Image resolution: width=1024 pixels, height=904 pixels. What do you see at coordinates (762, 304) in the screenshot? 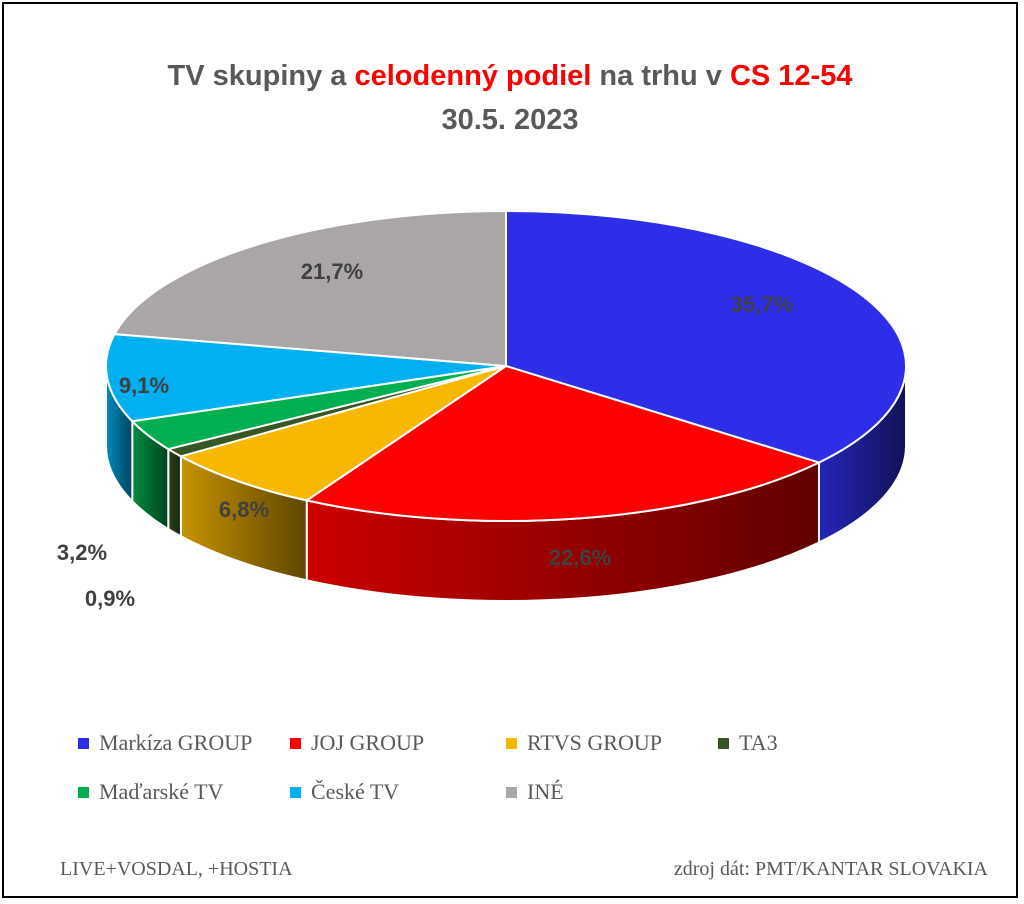
I see `data-label-markiza-group: 35,7%` at bounding box center [762, 304].